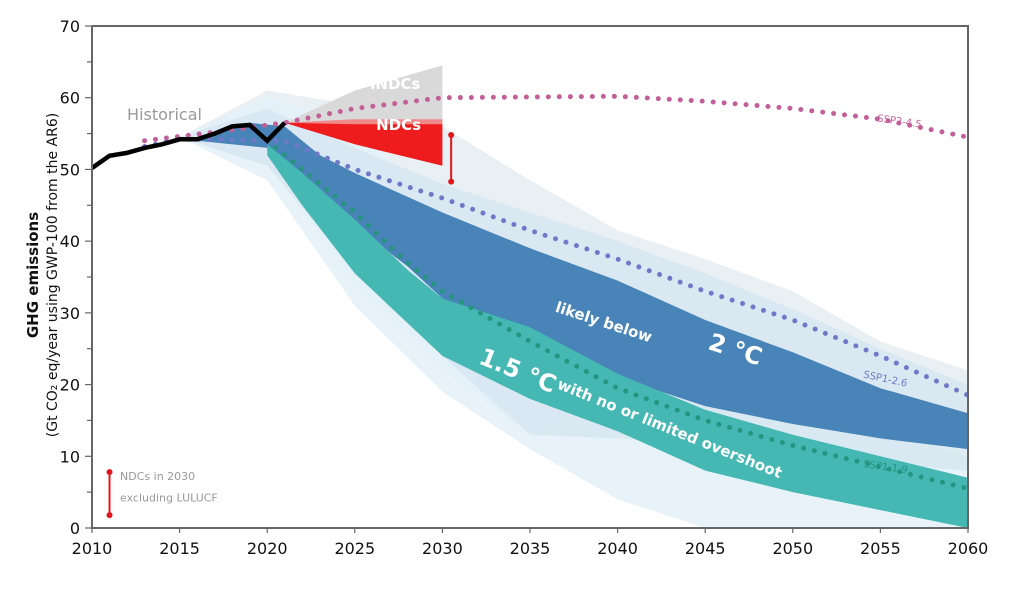 The image size is (1019, 591). I want to click on y-tick-label: 60, so click(70, 98).